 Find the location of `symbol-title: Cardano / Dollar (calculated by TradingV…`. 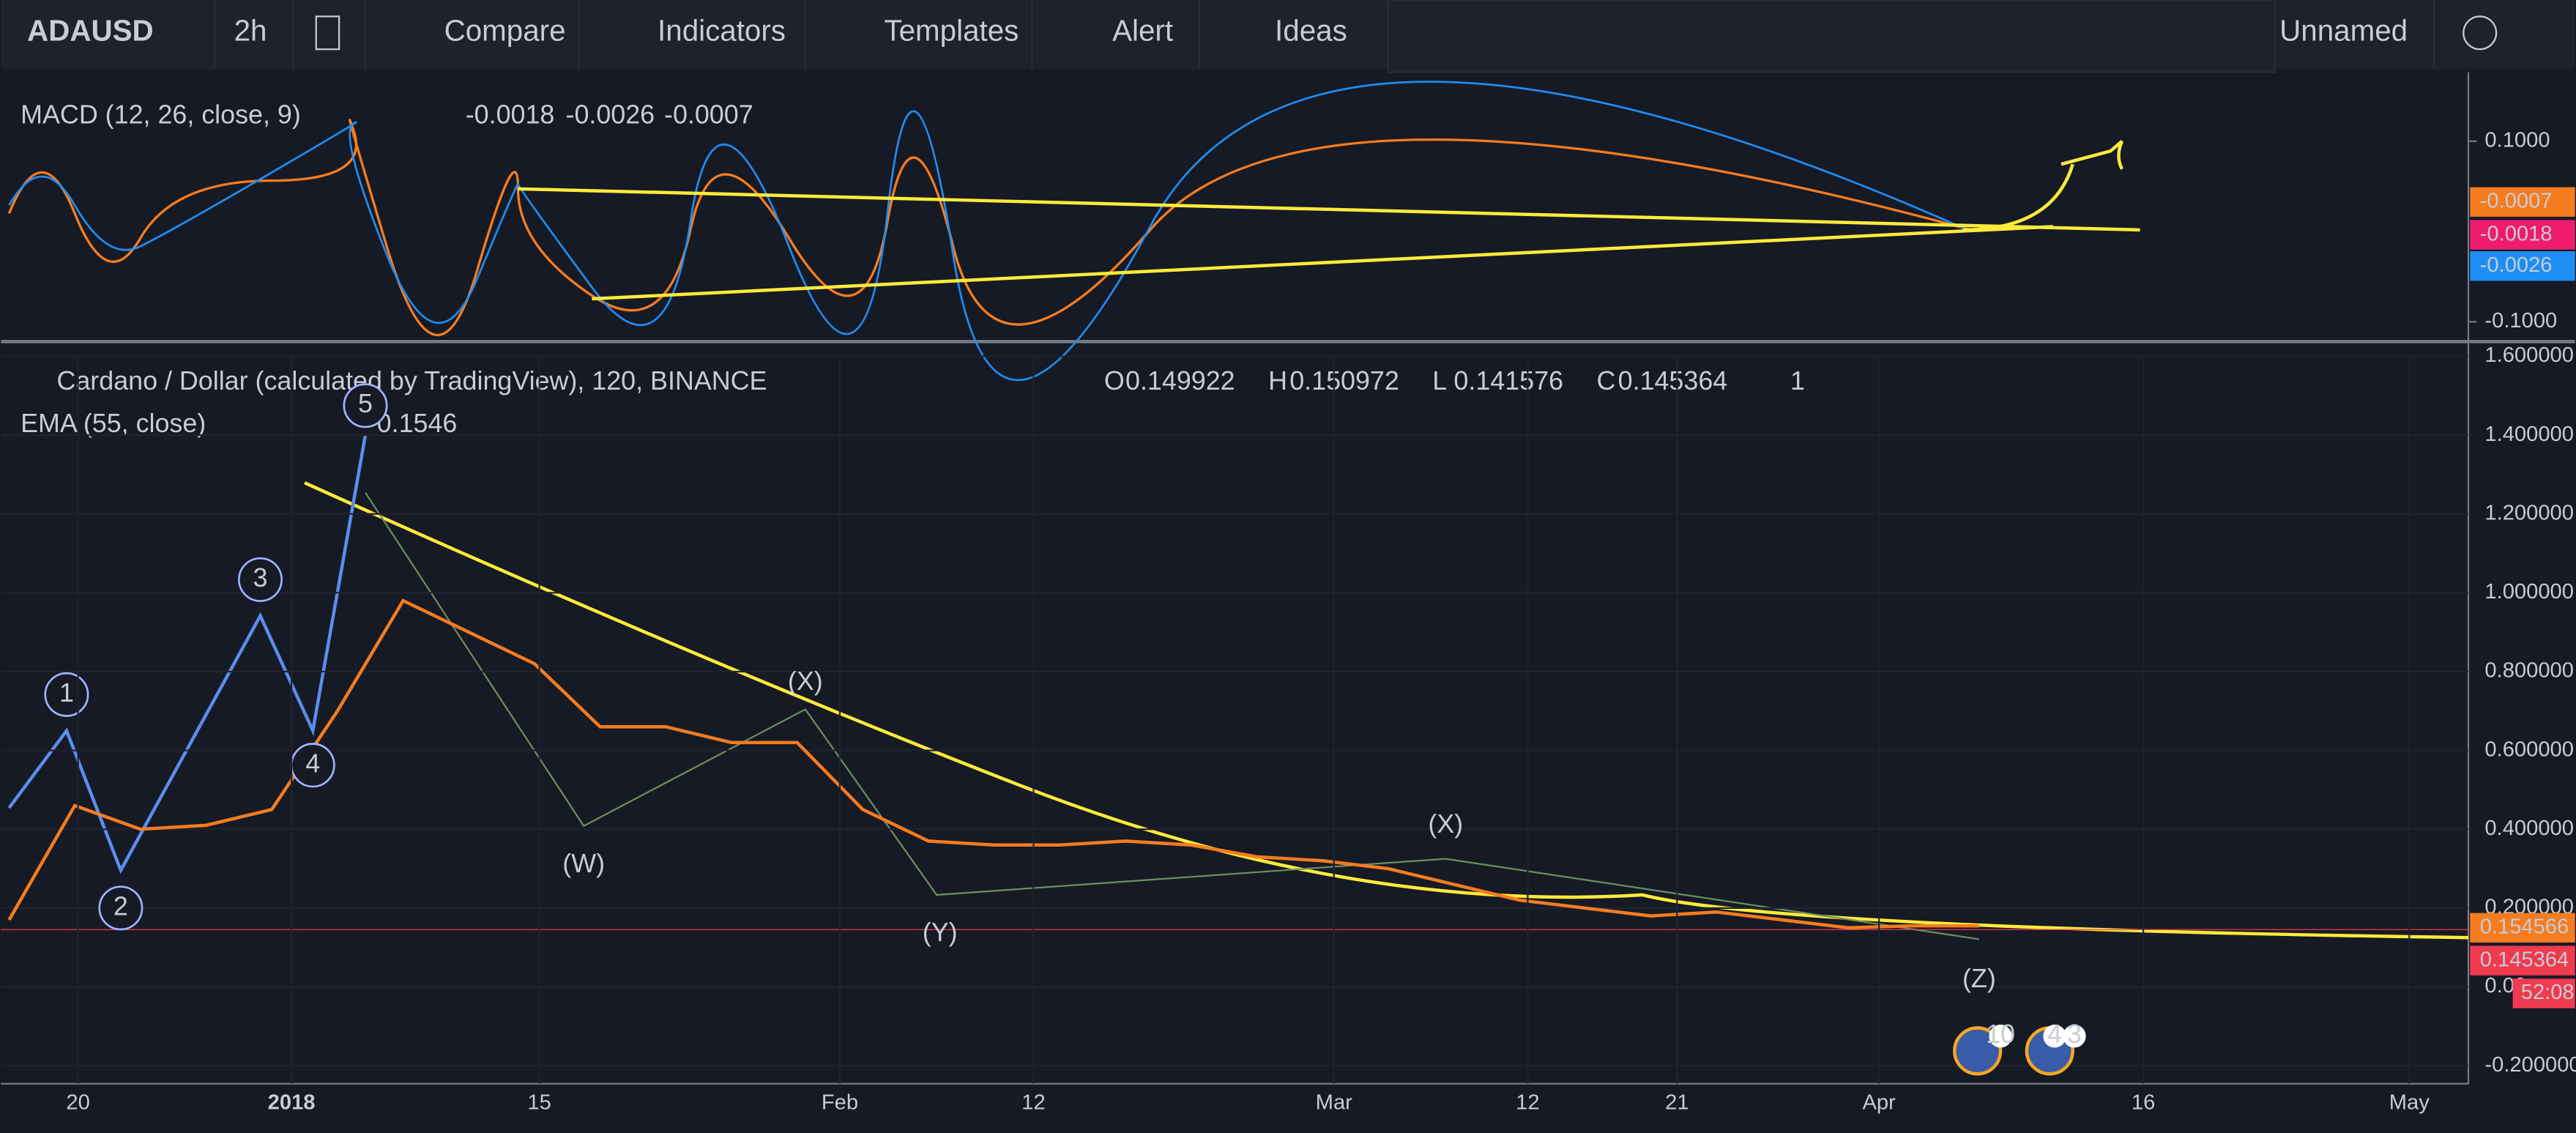

symbol-title: Cardano / Dollar (calculated by TradingV… is located at coordinates (411, 380).